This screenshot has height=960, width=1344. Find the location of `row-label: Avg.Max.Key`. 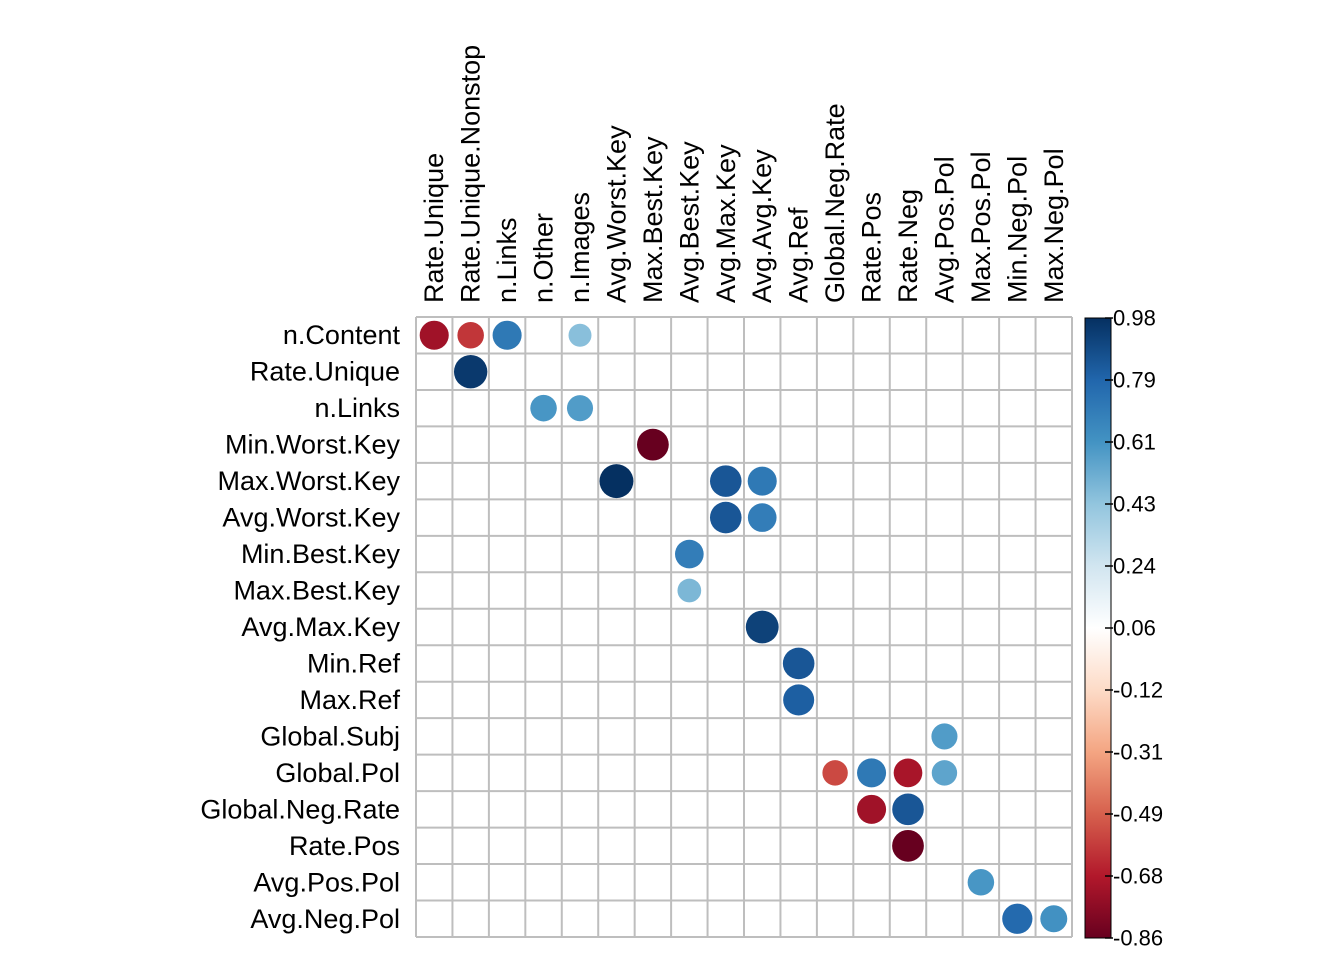

row-label: Avg.Max.Key is located at coordinates (320, 627).